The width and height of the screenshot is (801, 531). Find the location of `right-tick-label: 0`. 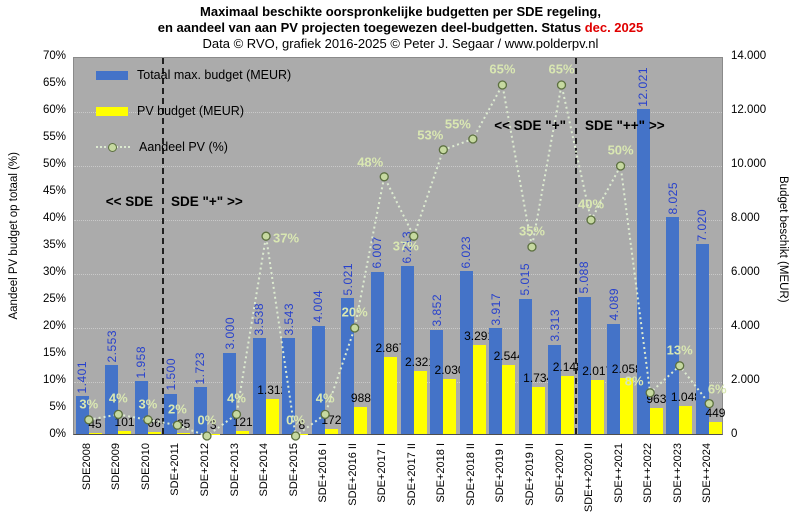

right-tick-label: 0 is located at coordinates (734, 434).